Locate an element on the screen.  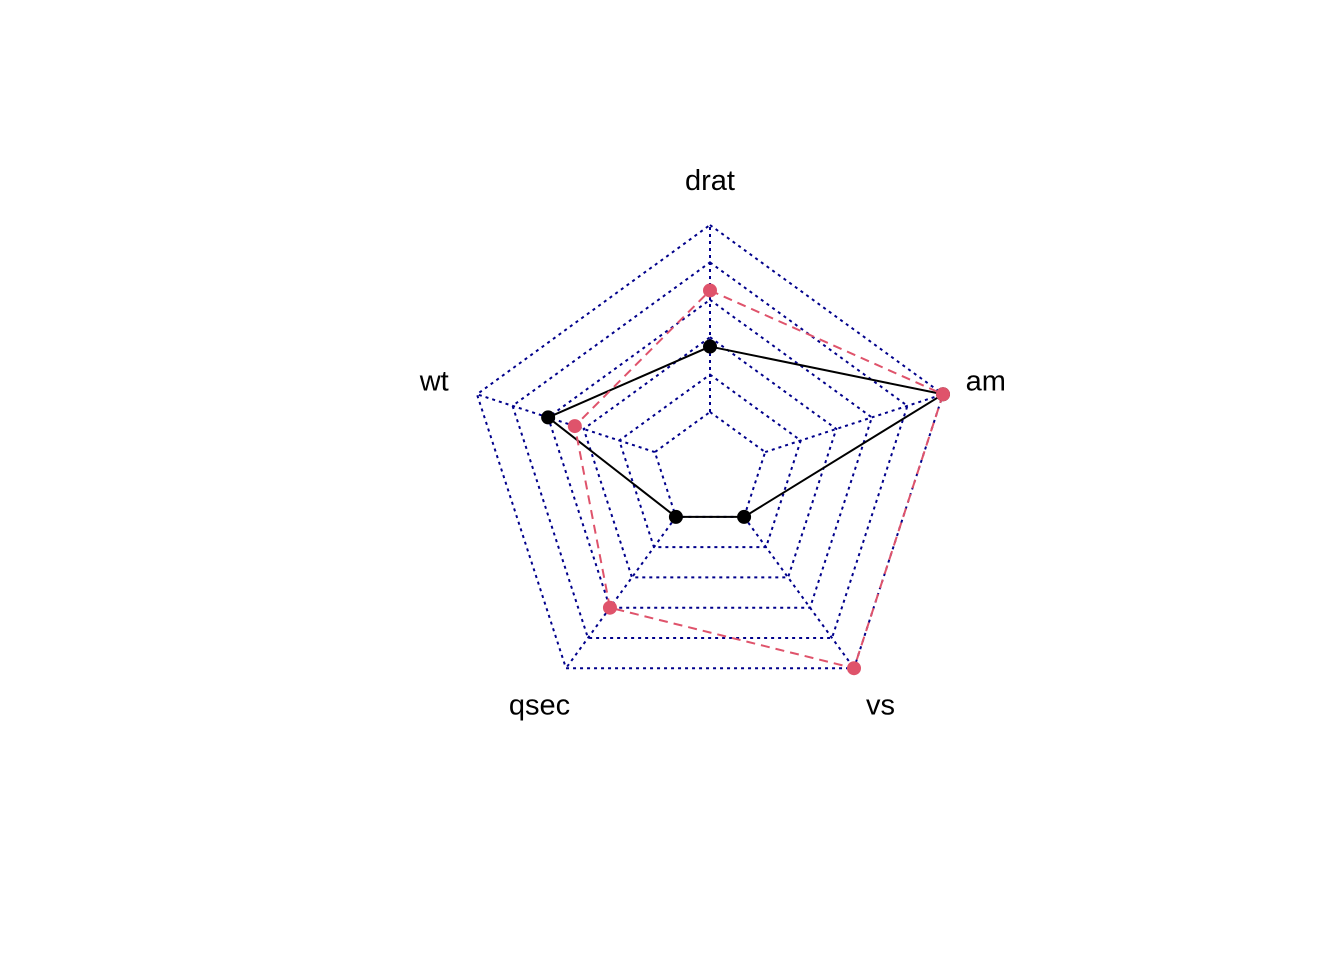
series-2-point-am is located at coordinates (943, 394).